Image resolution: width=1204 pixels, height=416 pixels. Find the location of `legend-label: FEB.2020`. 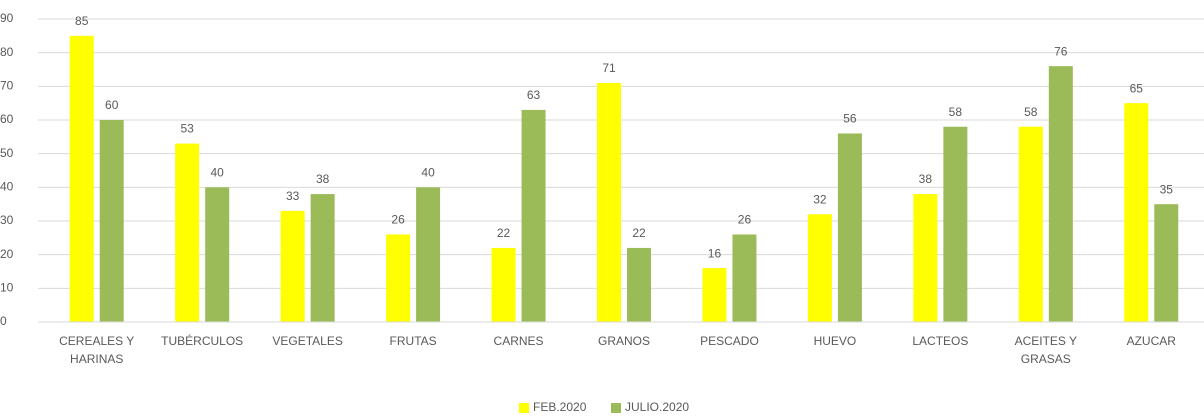

legend-label: FEB.2020 is located at coordinates (560, 407).